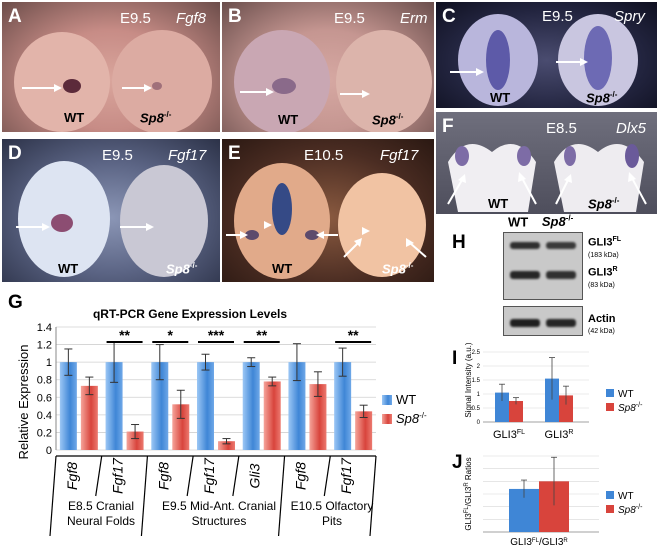 The width and height of the screenshot is (659, 549). What do you see at coordinates (112, 219) in the screenshot?
I see `embryo-image-d` at bounding box center [112, 219].